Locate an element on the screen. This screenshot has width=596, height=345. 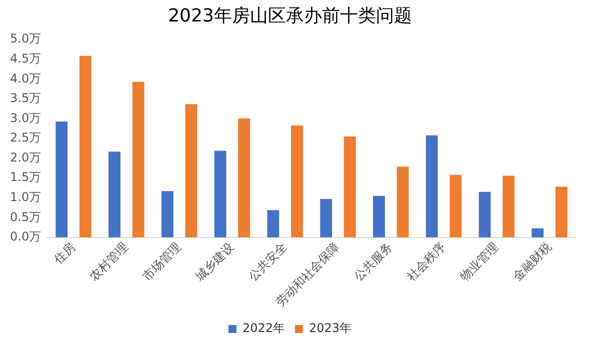
y-tick-label: 1.0万 is located at coordinates (26, 197).